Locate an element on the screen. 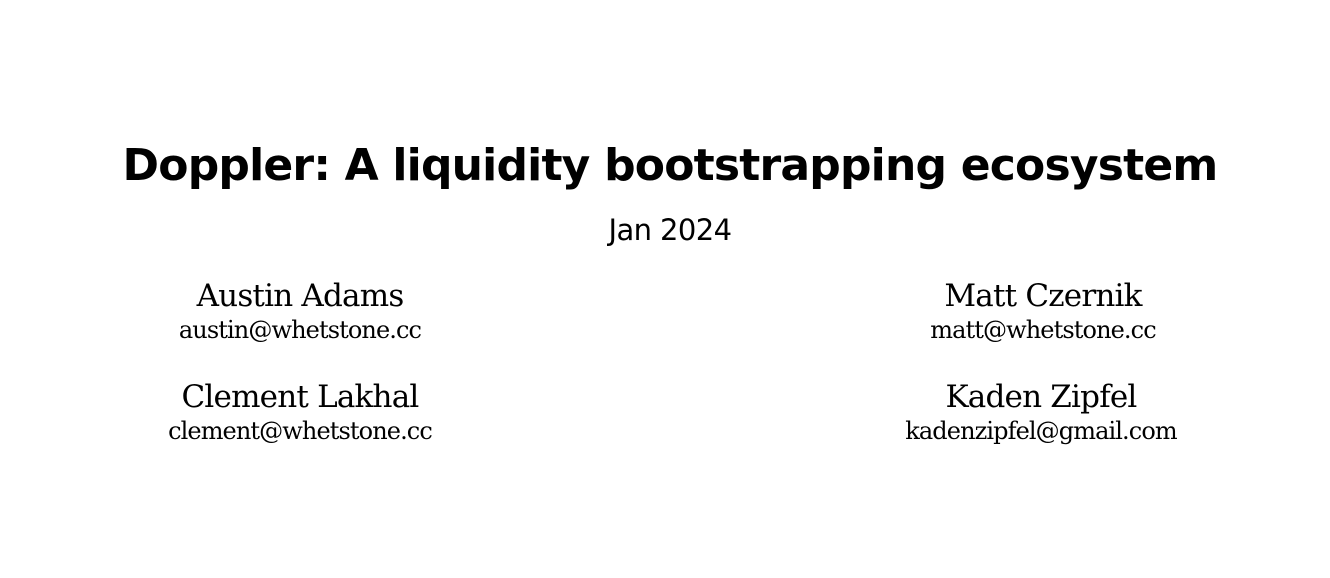 Image resolution: width=1330 pixels, height=578 pixels. author-block: Matt Czernik matt@whetstone.cc is located at coordinates (1043, 311).